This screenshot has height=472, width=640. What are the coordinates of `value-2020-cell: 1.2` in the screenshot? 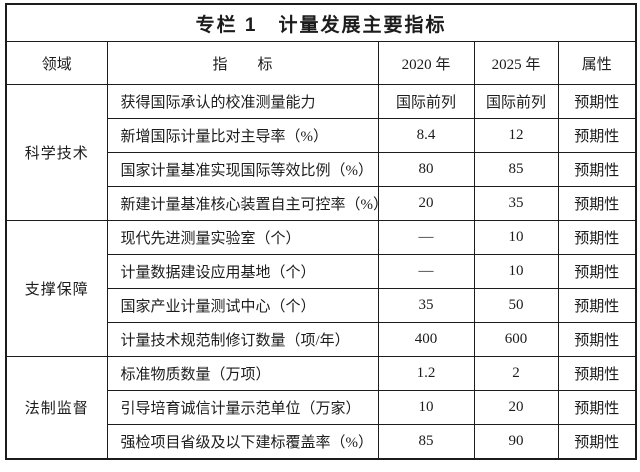 It's located at (426, 373).